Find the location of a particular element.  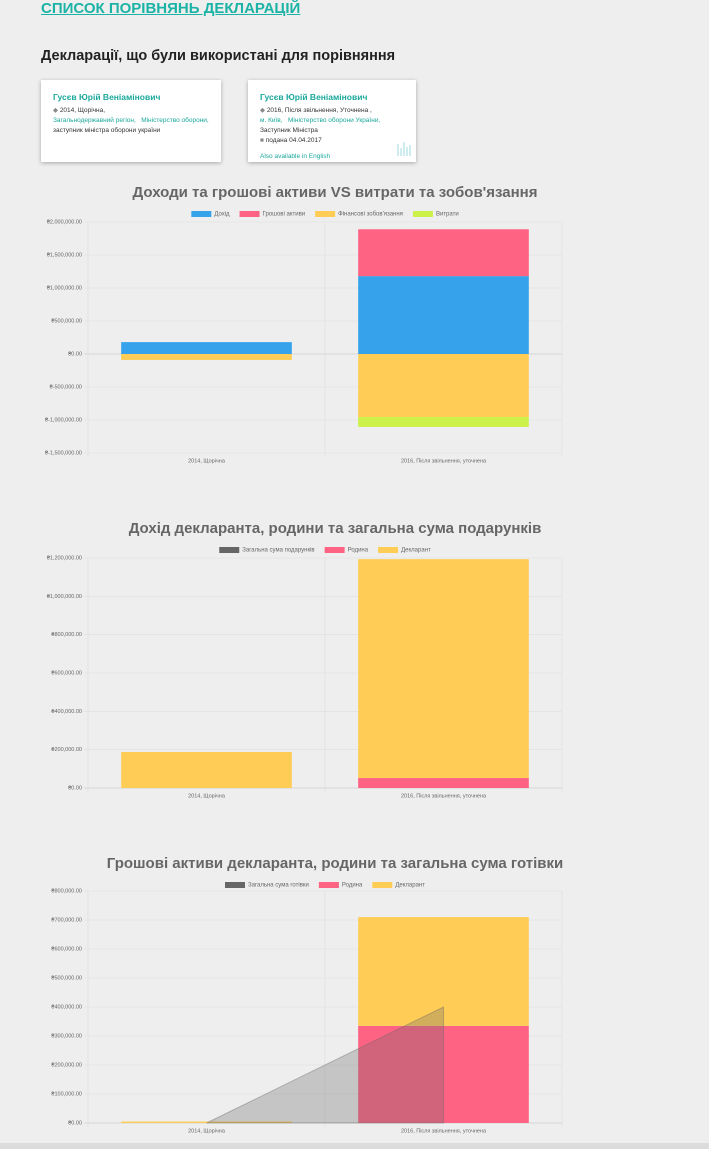

legend: Загальна сума готівки Родина Декларант is located at coordinates (325, 885).